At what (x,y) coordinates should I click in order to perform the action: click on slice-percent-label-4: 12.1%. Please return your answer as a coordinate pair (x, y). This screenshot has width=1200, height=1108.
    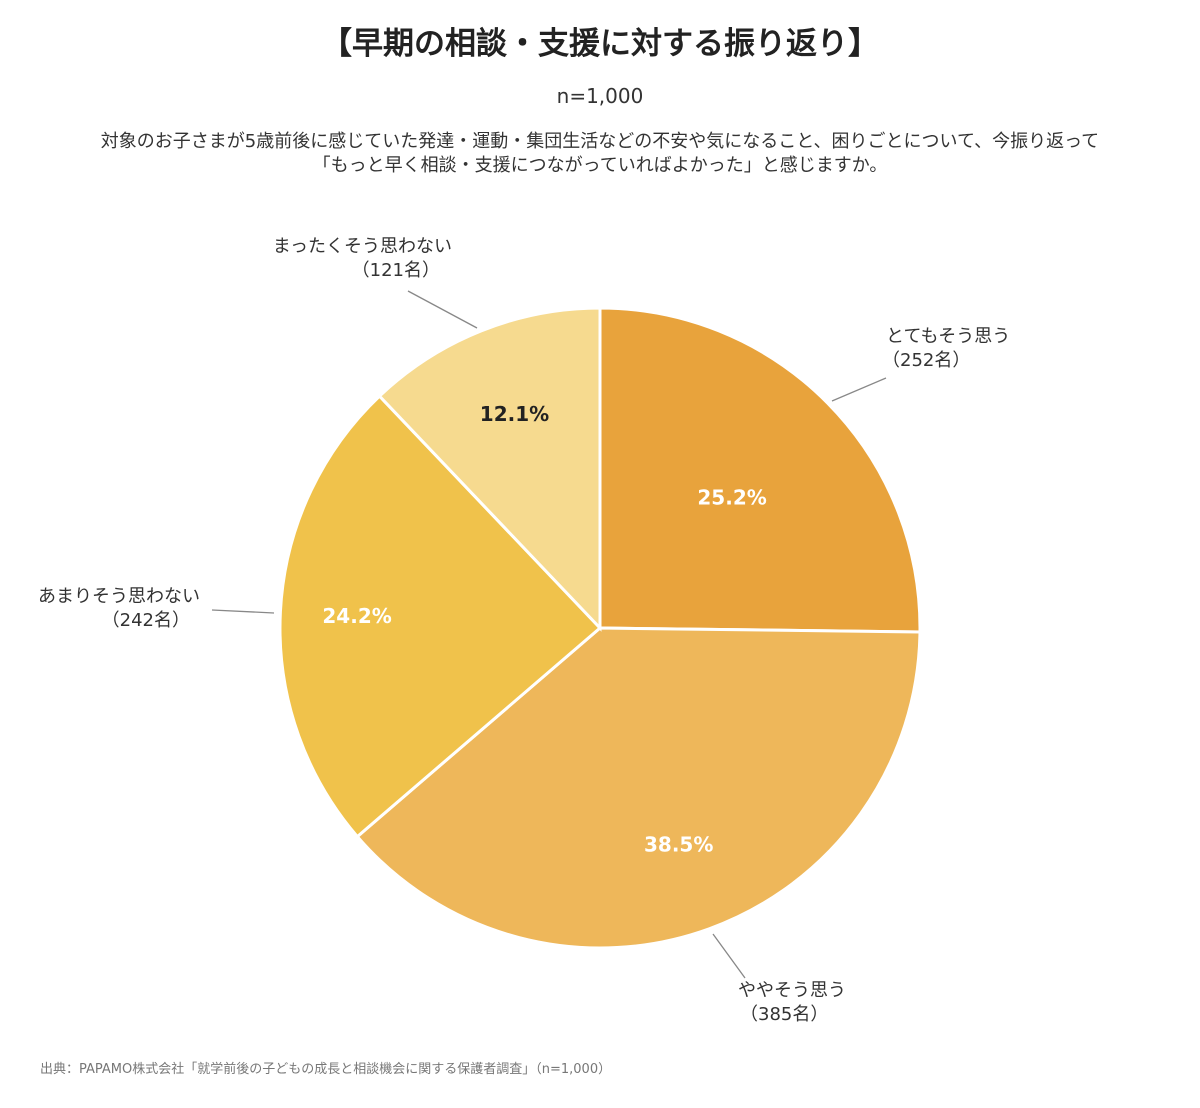
    Looking at the image, I should click on (514, 414).